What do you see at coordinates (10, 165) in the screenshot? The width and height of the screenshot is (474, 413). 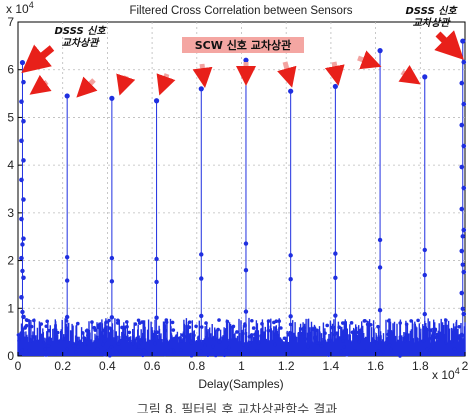 I see `y-tick-label: 4` at bounding box center [10, 165].